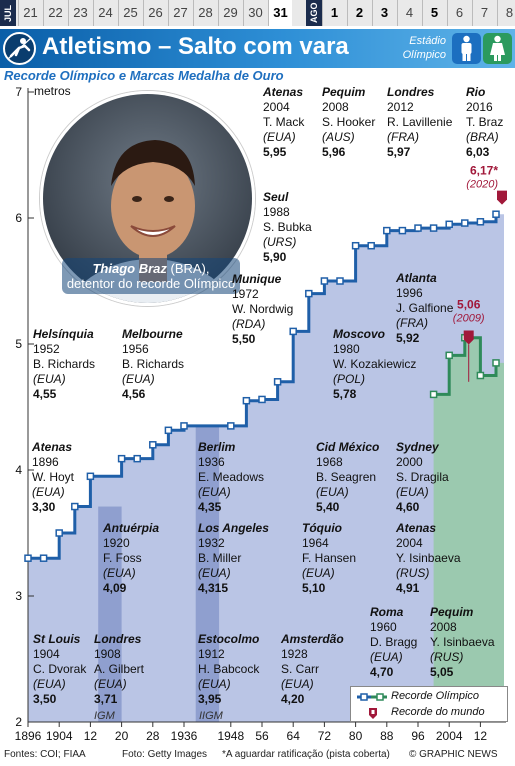  Describe the element at coordinates (118, 639) in the screenshot. I see `annotation-city: Londres` at that location.